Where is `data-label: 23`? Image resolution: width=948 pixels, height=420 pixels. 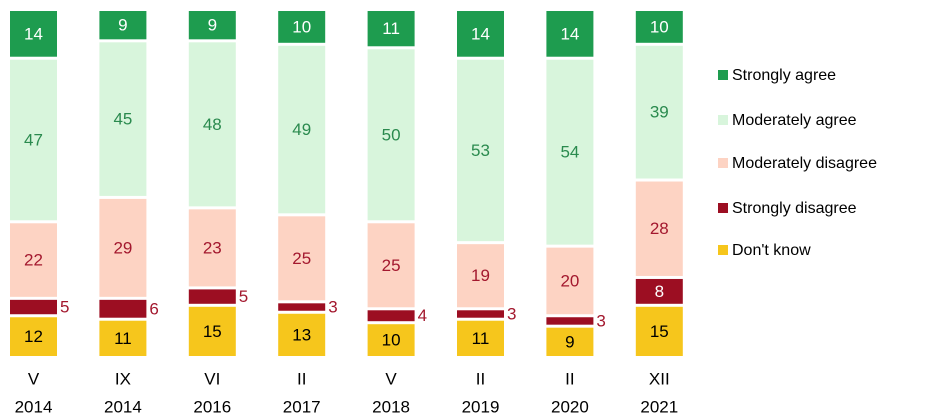
data-label: 23 is located at coordinates (212, 247).